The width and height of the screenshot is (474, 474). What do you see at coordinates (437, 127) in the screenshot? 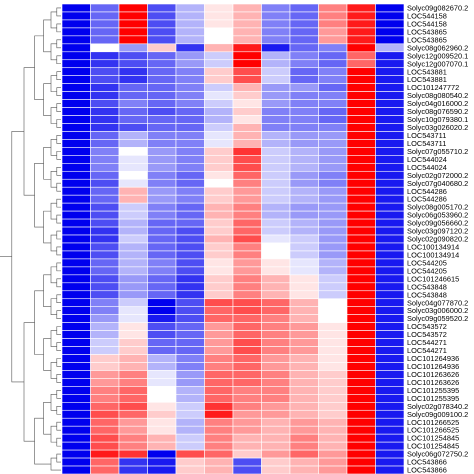
I see `row-label: Solyc03g026020.2` at bounding box center [437, 127].